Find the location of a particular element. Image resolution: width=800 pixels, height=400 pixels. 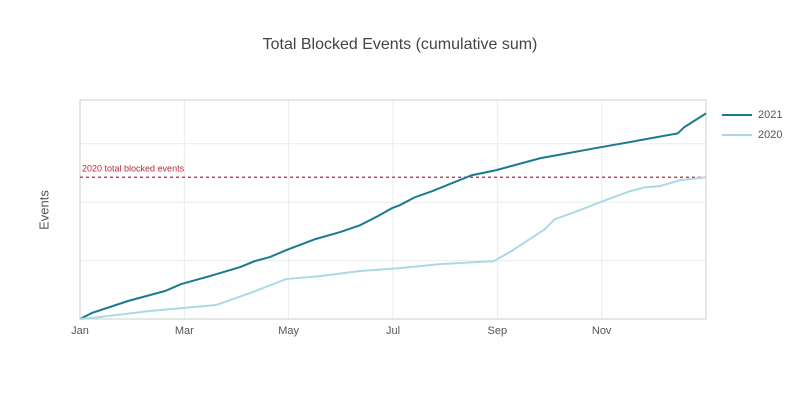

x-tick-label: May is located at coordinates (288, 331).